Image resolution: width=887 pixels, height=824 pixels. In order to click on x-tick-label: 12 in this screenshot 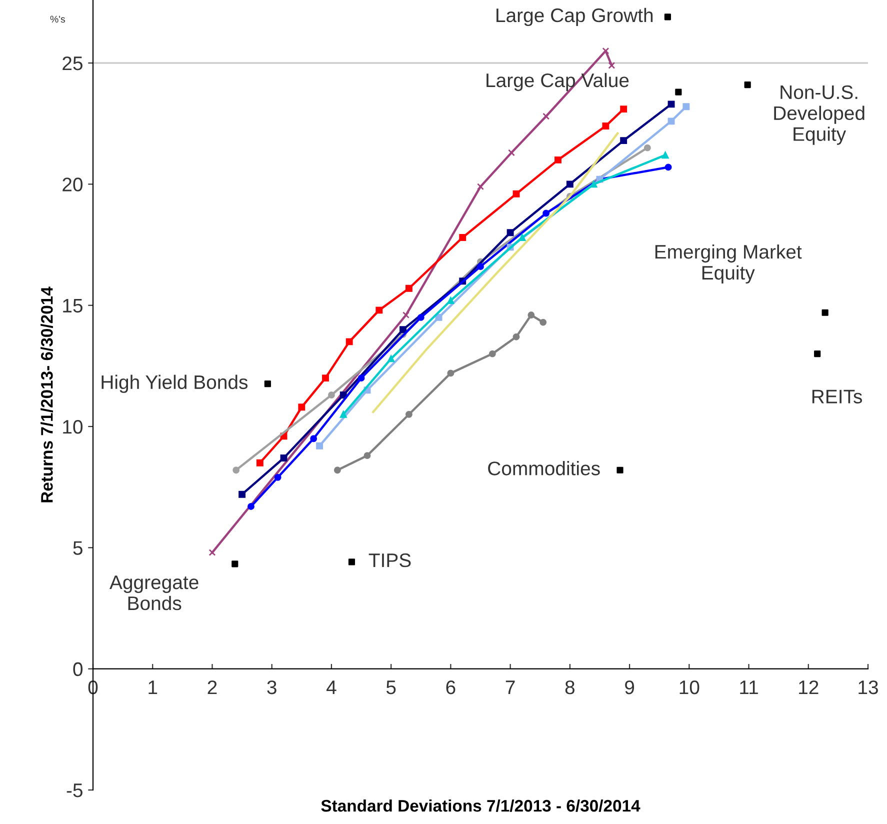, I will do `click(808, 687)`.